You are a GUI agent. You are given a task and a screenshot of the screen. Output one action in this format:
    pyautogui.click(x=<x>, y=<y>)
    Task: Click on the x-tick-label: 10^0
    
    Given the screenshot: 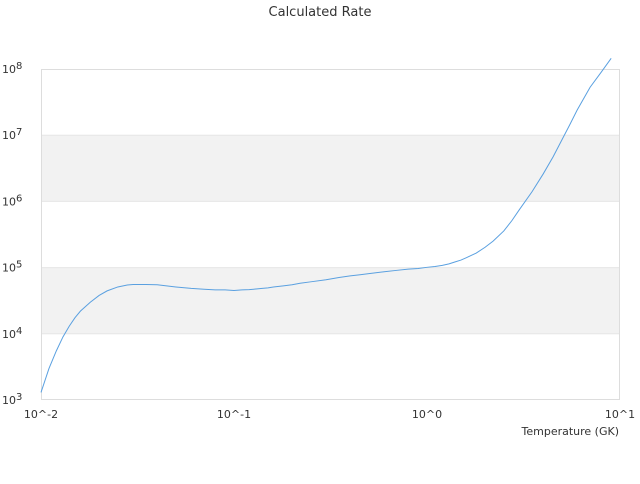 What is the action you would take?
    pyautogui.click(x=427, y=414)
    